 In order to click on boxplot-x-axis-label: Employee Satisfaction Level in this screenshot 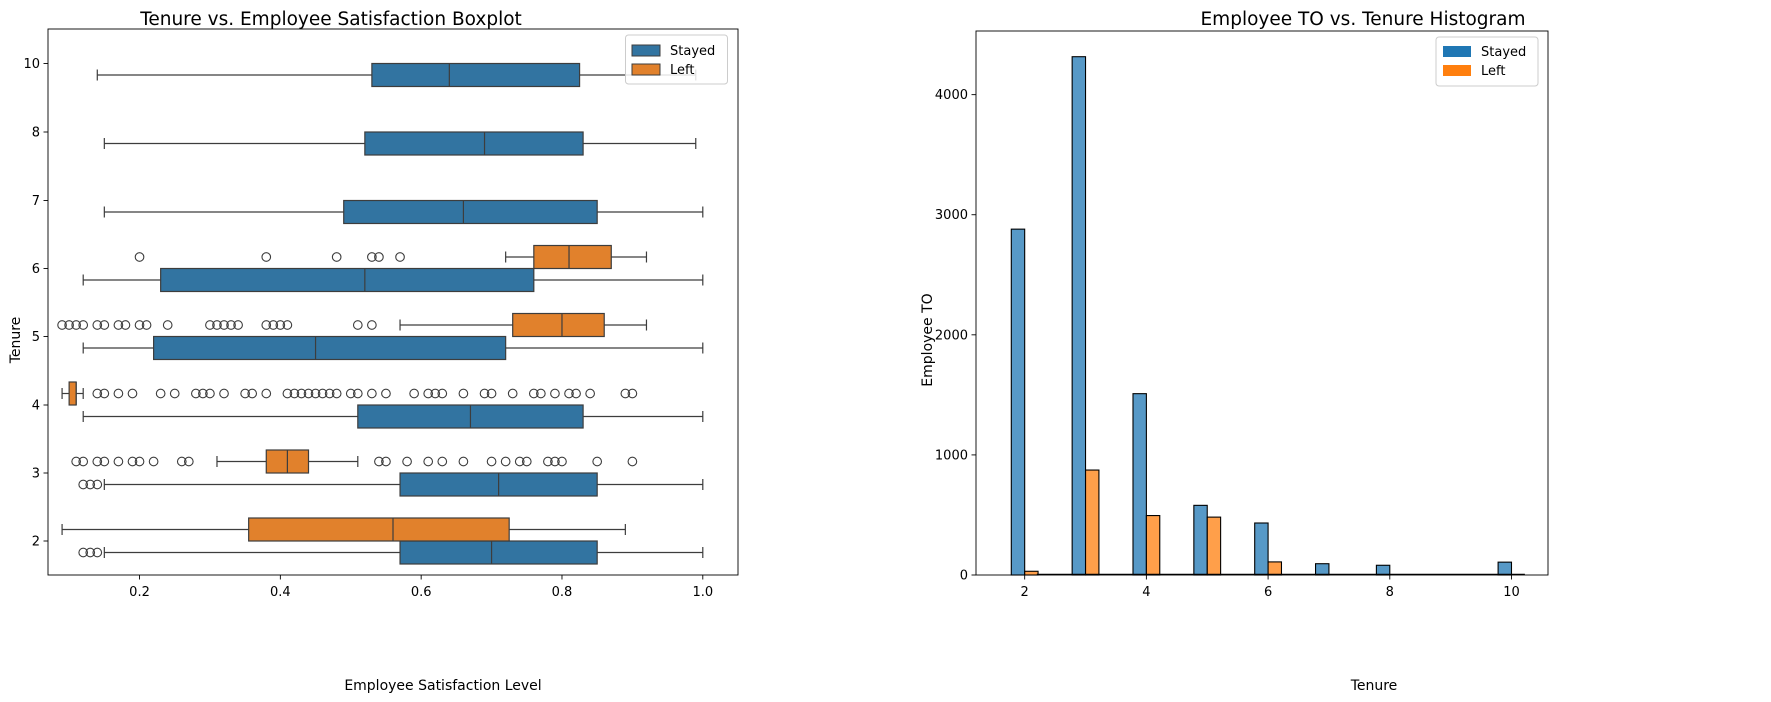, I will do `click(442, 686)`.